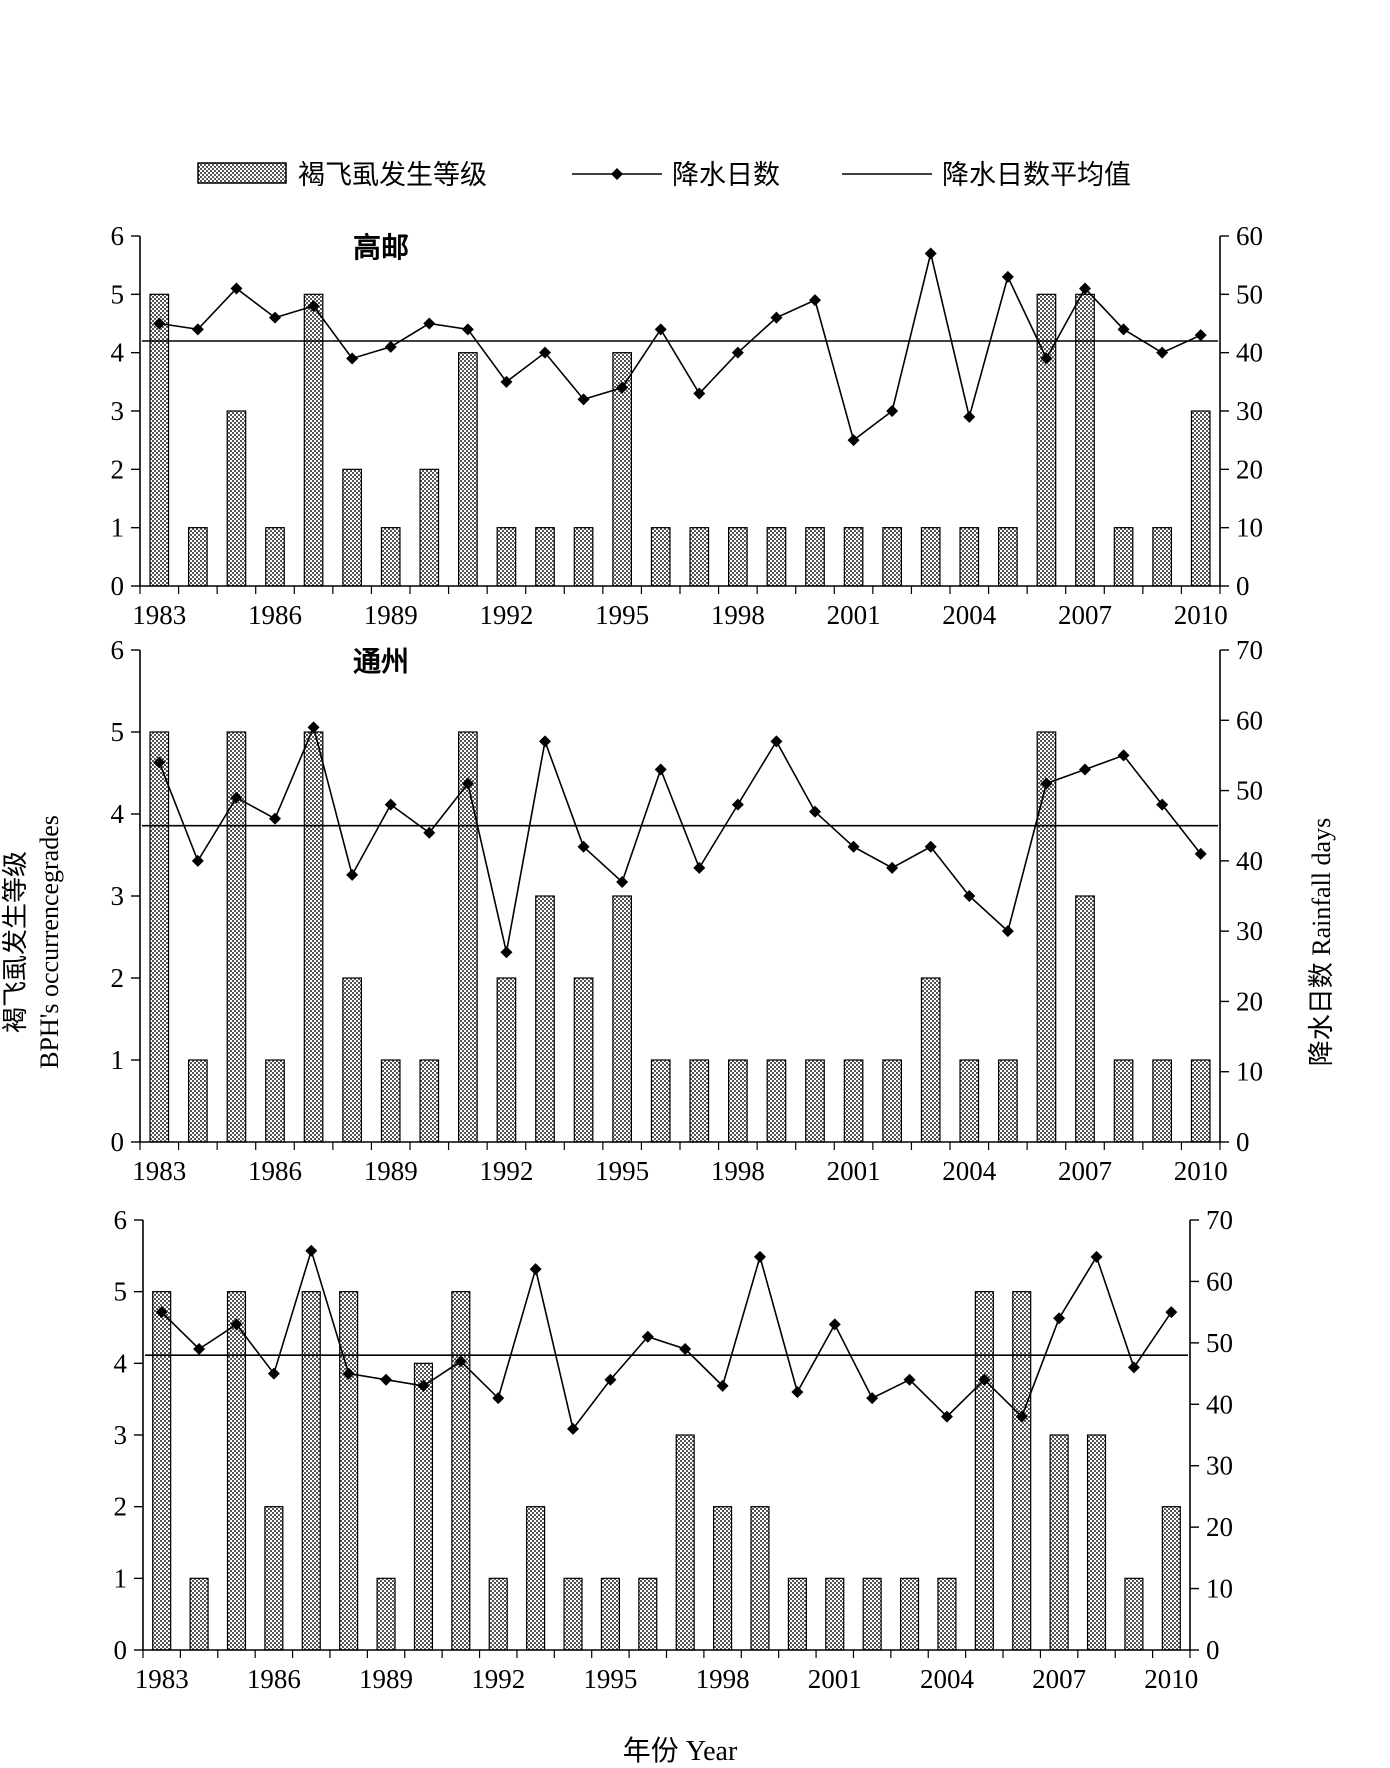 The height and width of the screenshot is (1768, 1390). What do you see at coordinates (118, 353) in the screenshot?
I see `left-tick-label: 4` at bounding box center [118, 353].